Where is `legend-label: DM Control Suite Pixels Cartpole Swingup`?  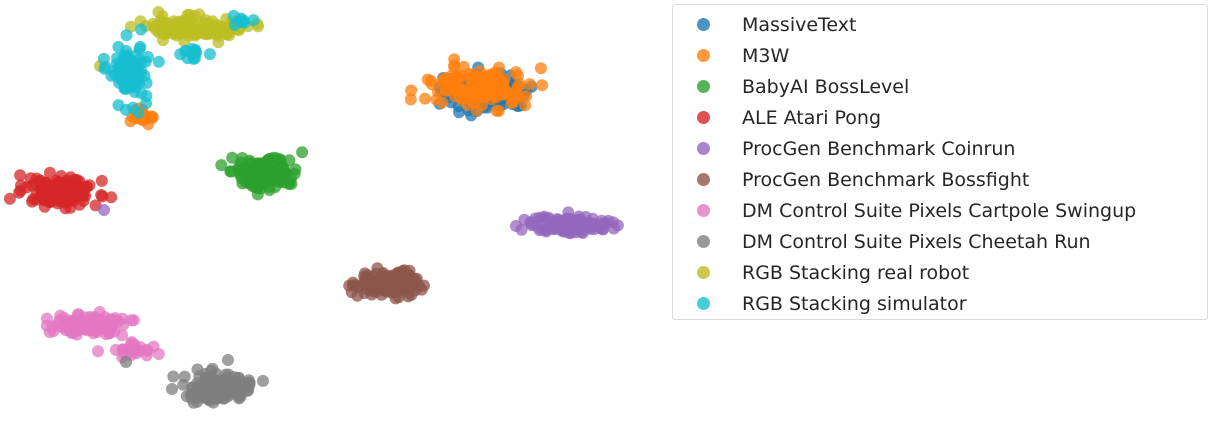 legend-label: DM Control Suite Pixels Cartpole Swingup is located at coordinates (939, 210).